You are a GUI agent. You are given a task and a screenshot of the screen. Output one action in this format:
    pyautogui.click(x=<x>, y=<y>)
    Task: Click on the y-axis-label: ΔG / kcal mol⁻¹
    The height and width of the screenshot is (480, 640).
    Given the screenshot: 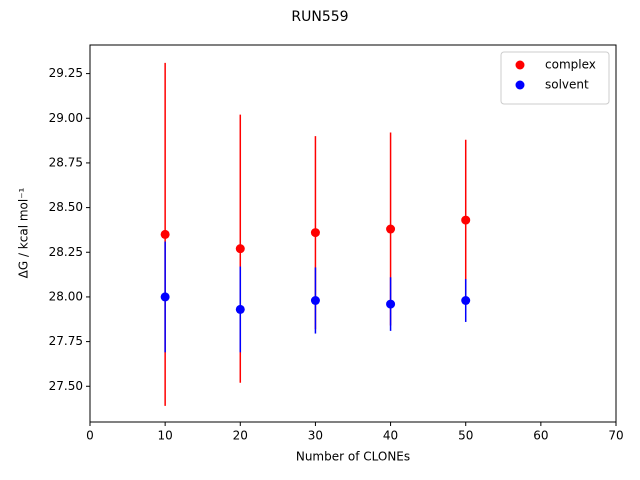 What is the action you would take?
    pyautogui.click(x=24, y=232)
    